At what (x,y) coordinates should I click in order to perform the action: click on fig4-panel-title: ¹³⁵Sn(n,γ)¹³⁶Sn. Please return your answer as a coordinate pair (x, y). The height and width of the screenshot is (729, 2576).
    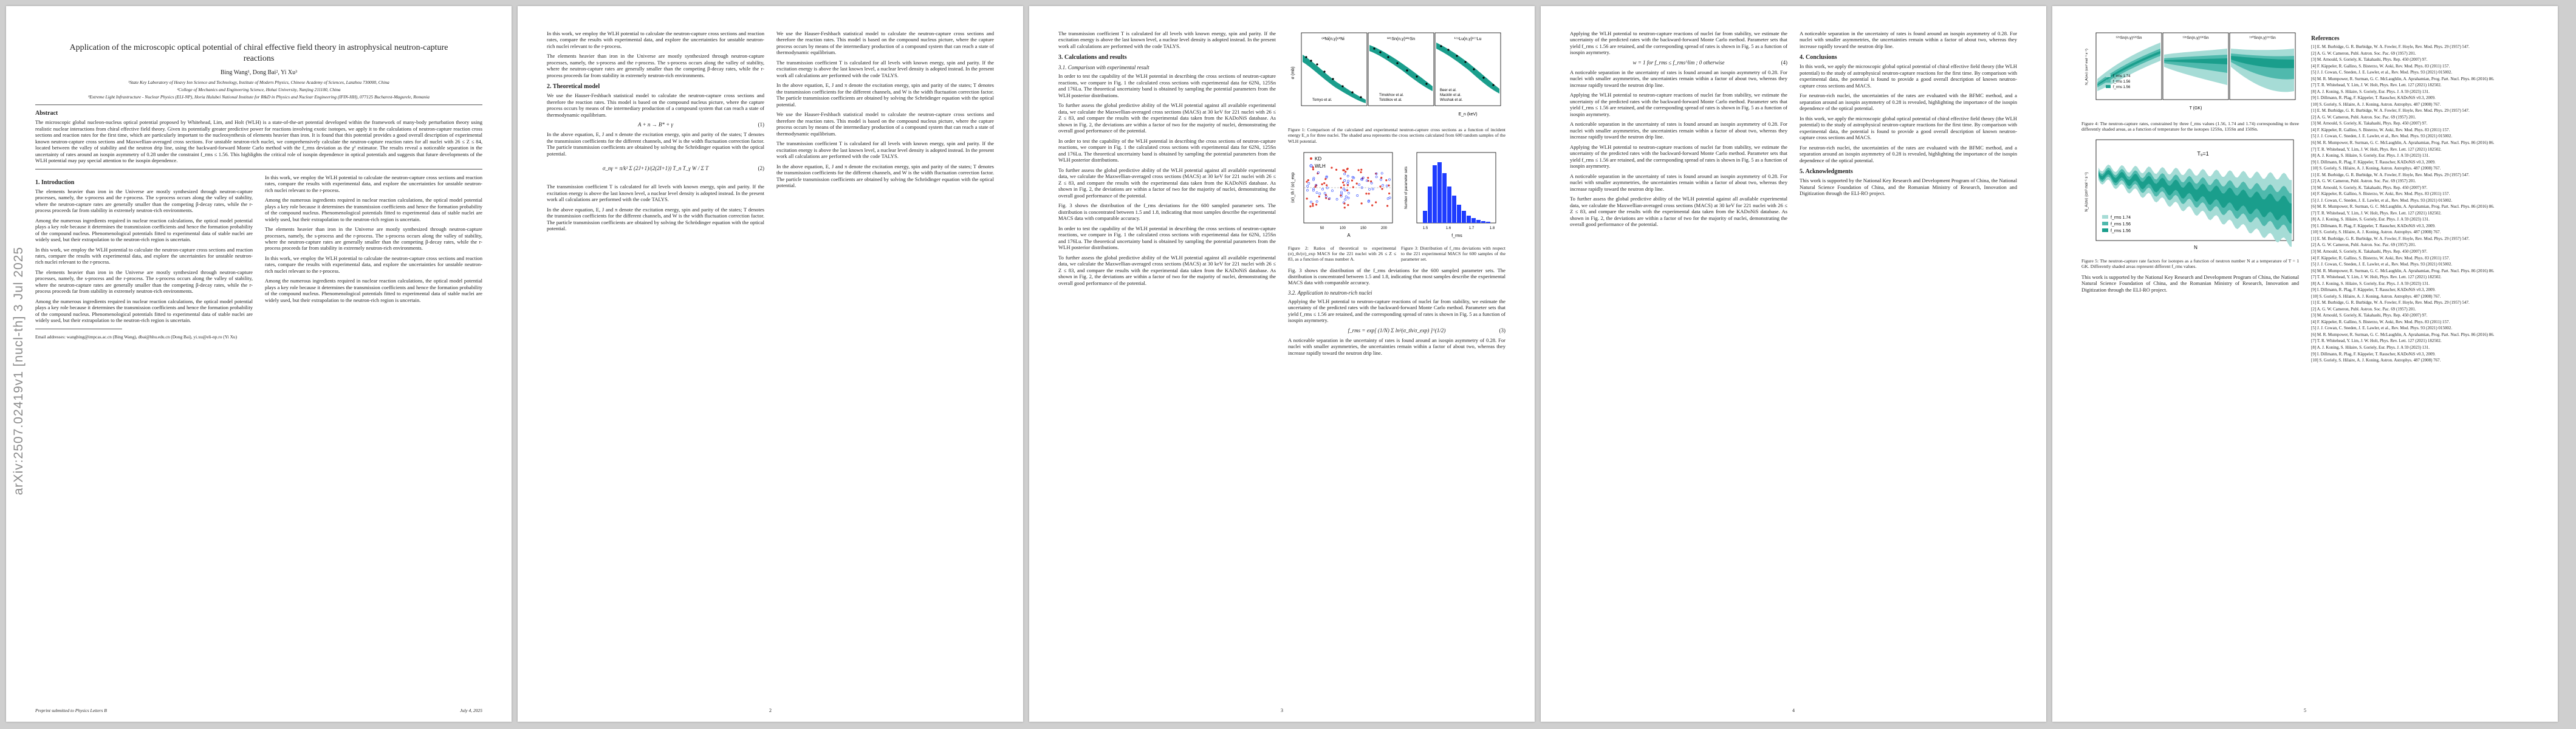
    Looking at the image, I should click on (2196, 38).